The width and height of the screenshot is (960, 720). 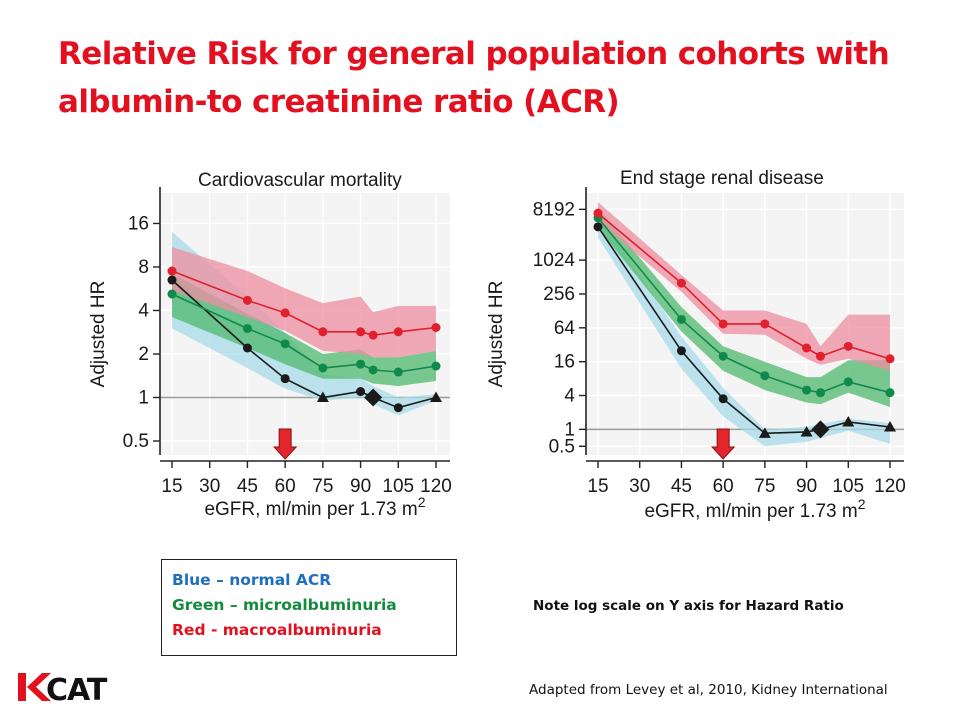 What do you see at coordinates (252, 580) in the screenshot?
I see `legend-normal-acr: Blue – normal ACR` at bounding box center [252, 580].